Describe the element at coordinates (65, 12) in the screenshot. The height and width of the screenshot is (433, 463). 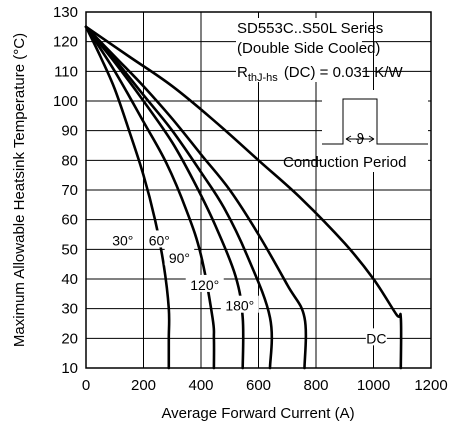
I see `y-tick-label: 130` at that location.